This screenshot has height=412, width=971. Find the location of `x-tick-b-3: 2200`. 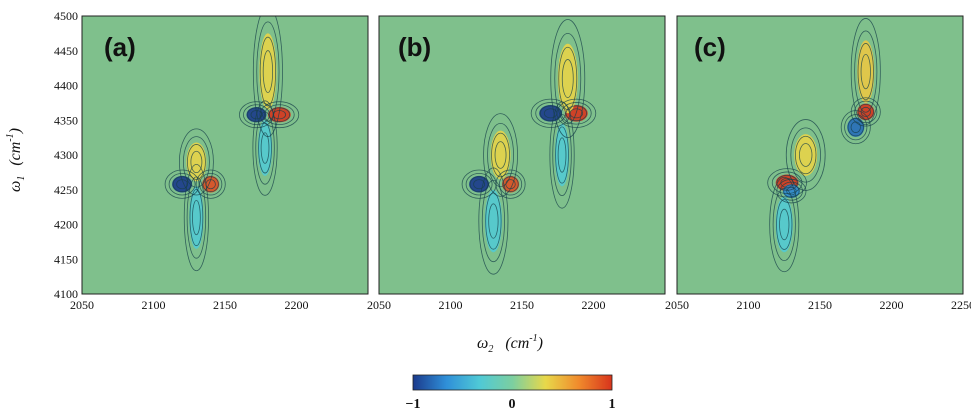

x-tick-b-3: 2200 is located at coordinates (594, 305).